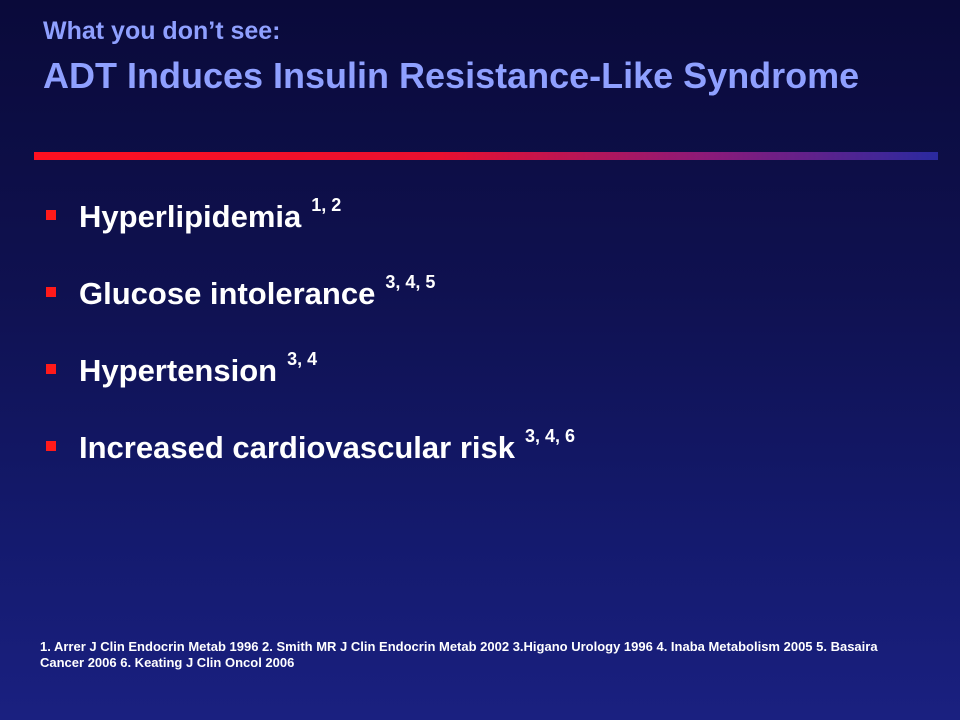 The height and width of the screenshot is (720, 960). I want to click on bullet-item-cardiovascular-risk: Increased cardiovascular risk 3, 4, 6, so click(486, 464).